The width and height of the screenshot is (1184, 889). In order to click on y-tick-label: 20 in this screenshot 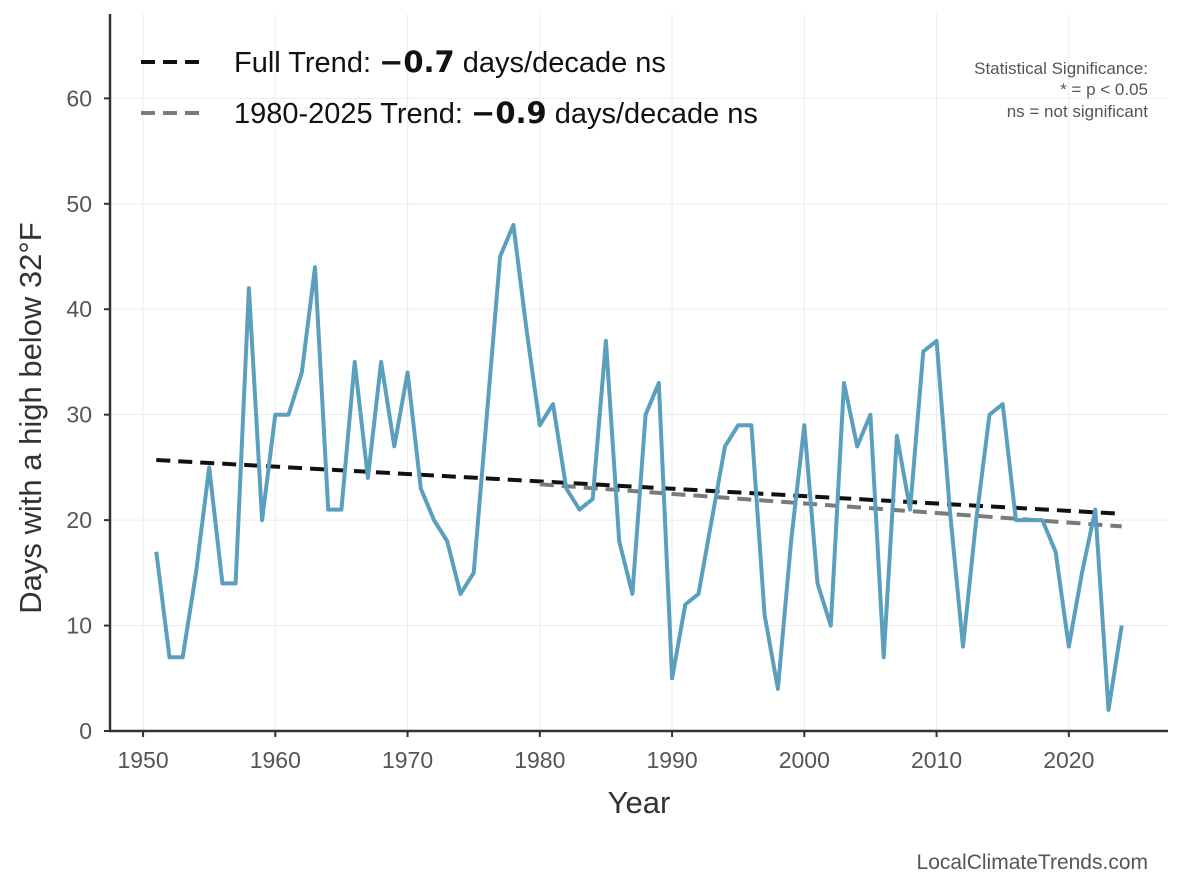, I will do `click(79, 520)`.